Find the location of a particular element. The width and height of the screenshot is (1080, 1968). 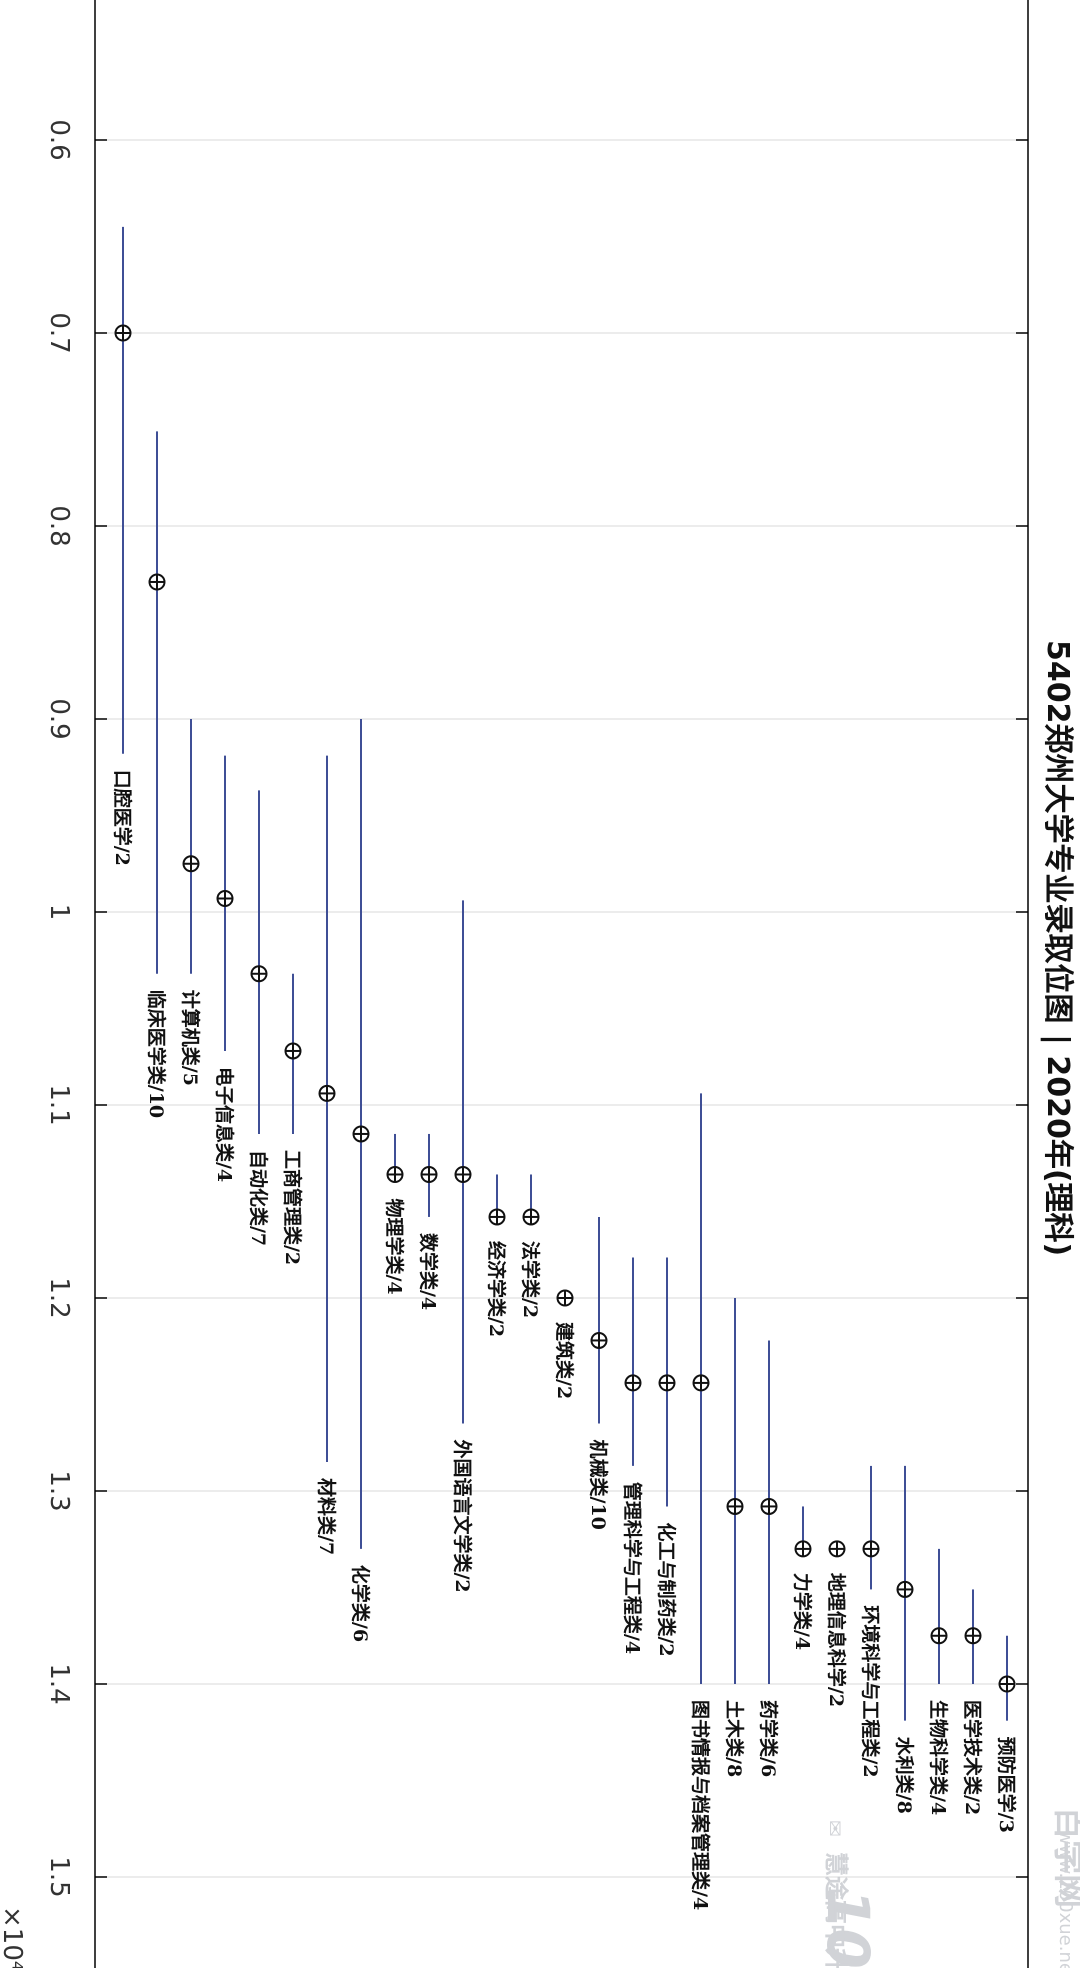

category-label: 力学类/4 is located at coordinates (802, 1611).